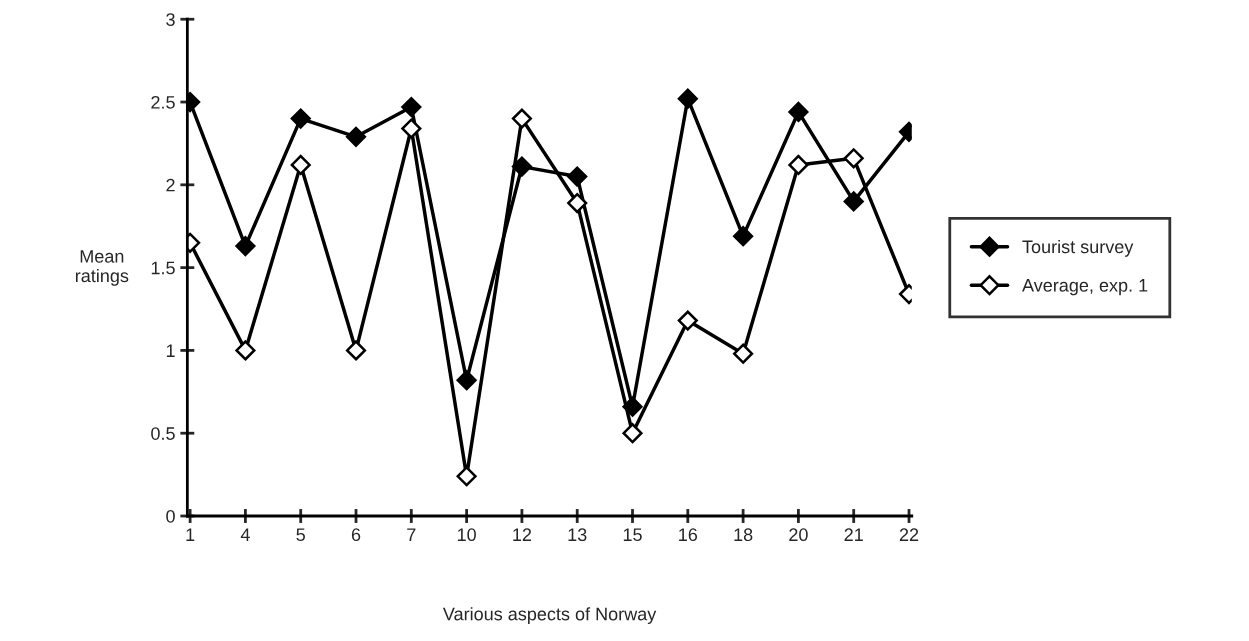 This screenshot has width=1249, height=641. Describe the element at coordinates (170, 185) in the screenshot. I see `y-tick-label: 2` at that location.